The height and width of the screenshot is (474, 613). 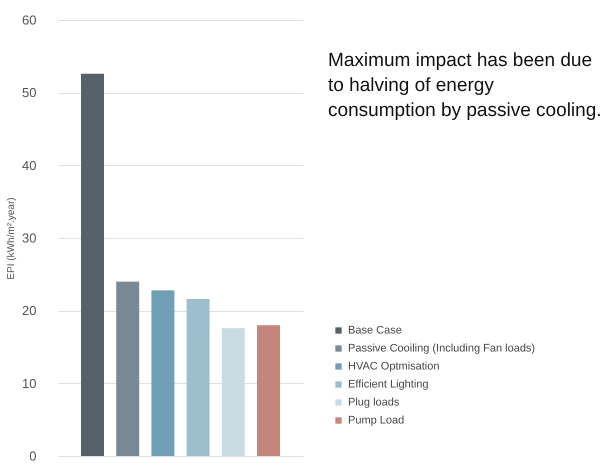 What do you see at coordinates (29, 238) in the screenshot?
I see `y-tick-label: 30` at bounding box center [29, 238].